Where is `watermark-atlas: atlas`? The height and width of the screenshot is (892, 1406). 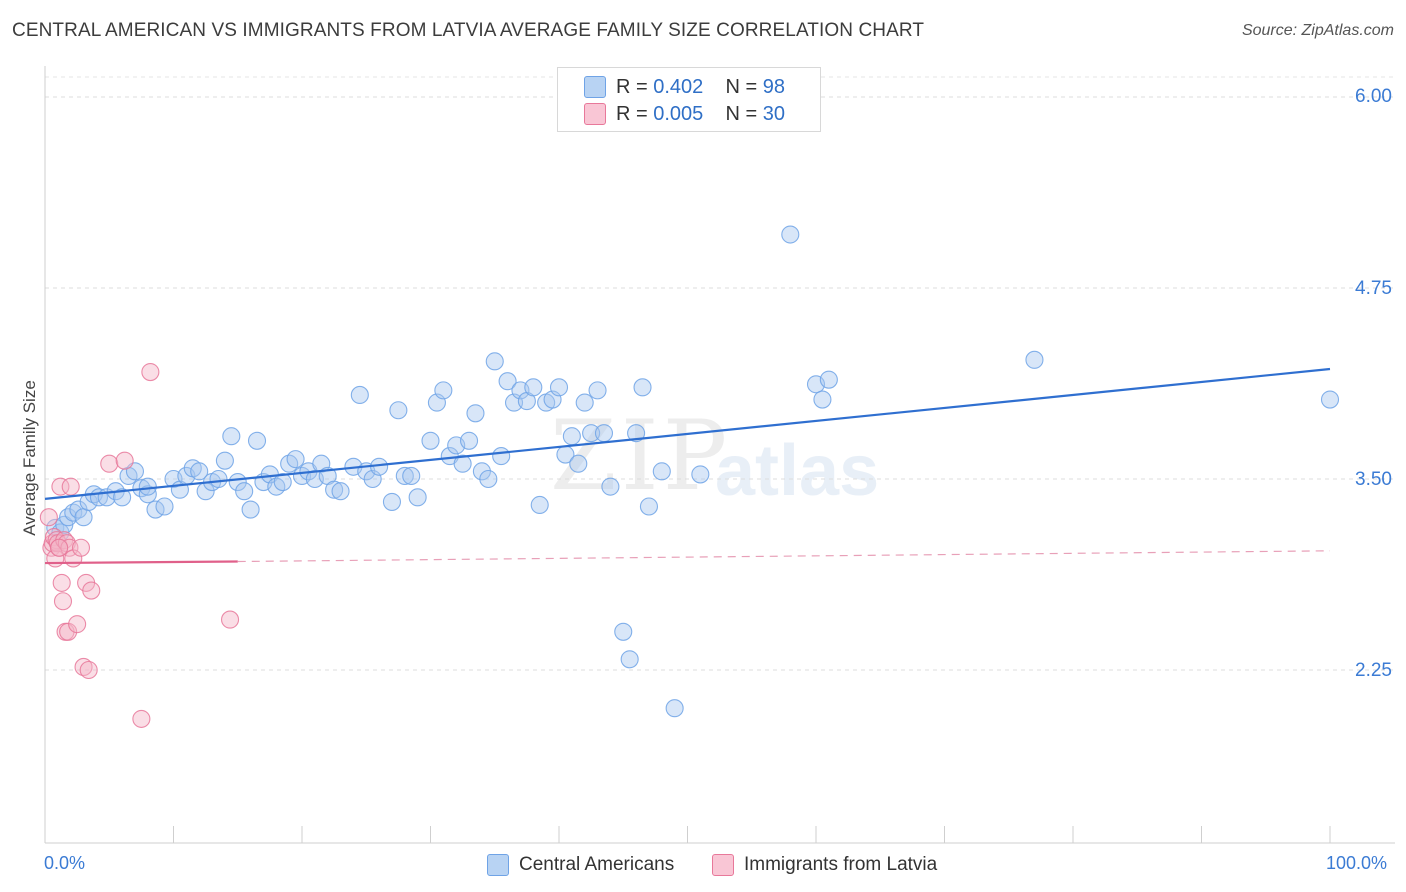
watermark-atlas: atlas is located at coordinates (797, 471).